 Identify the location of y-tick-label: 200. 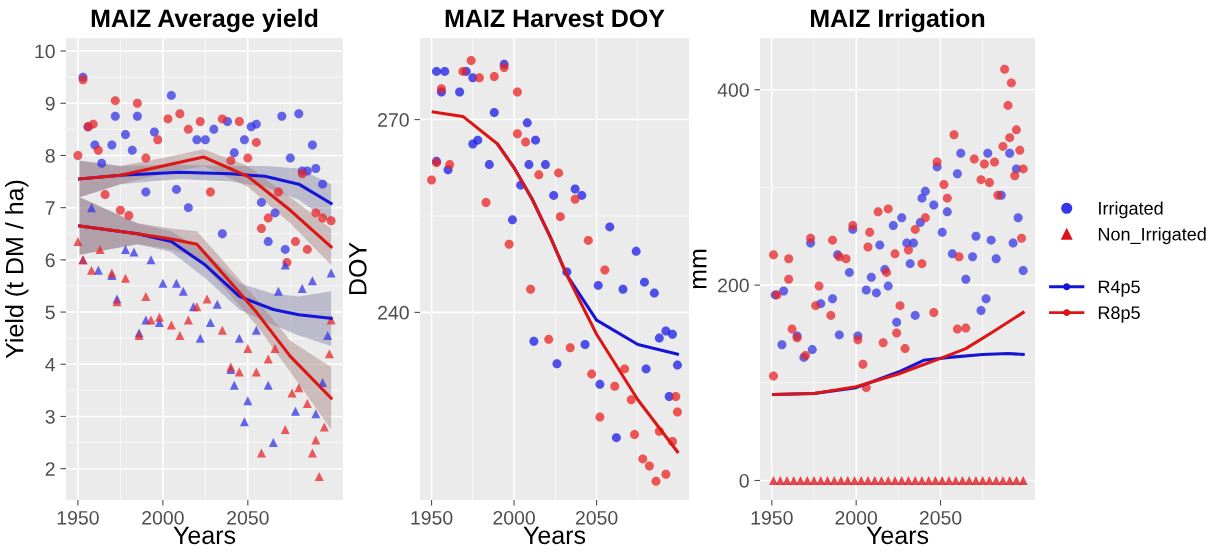
(733, 285).